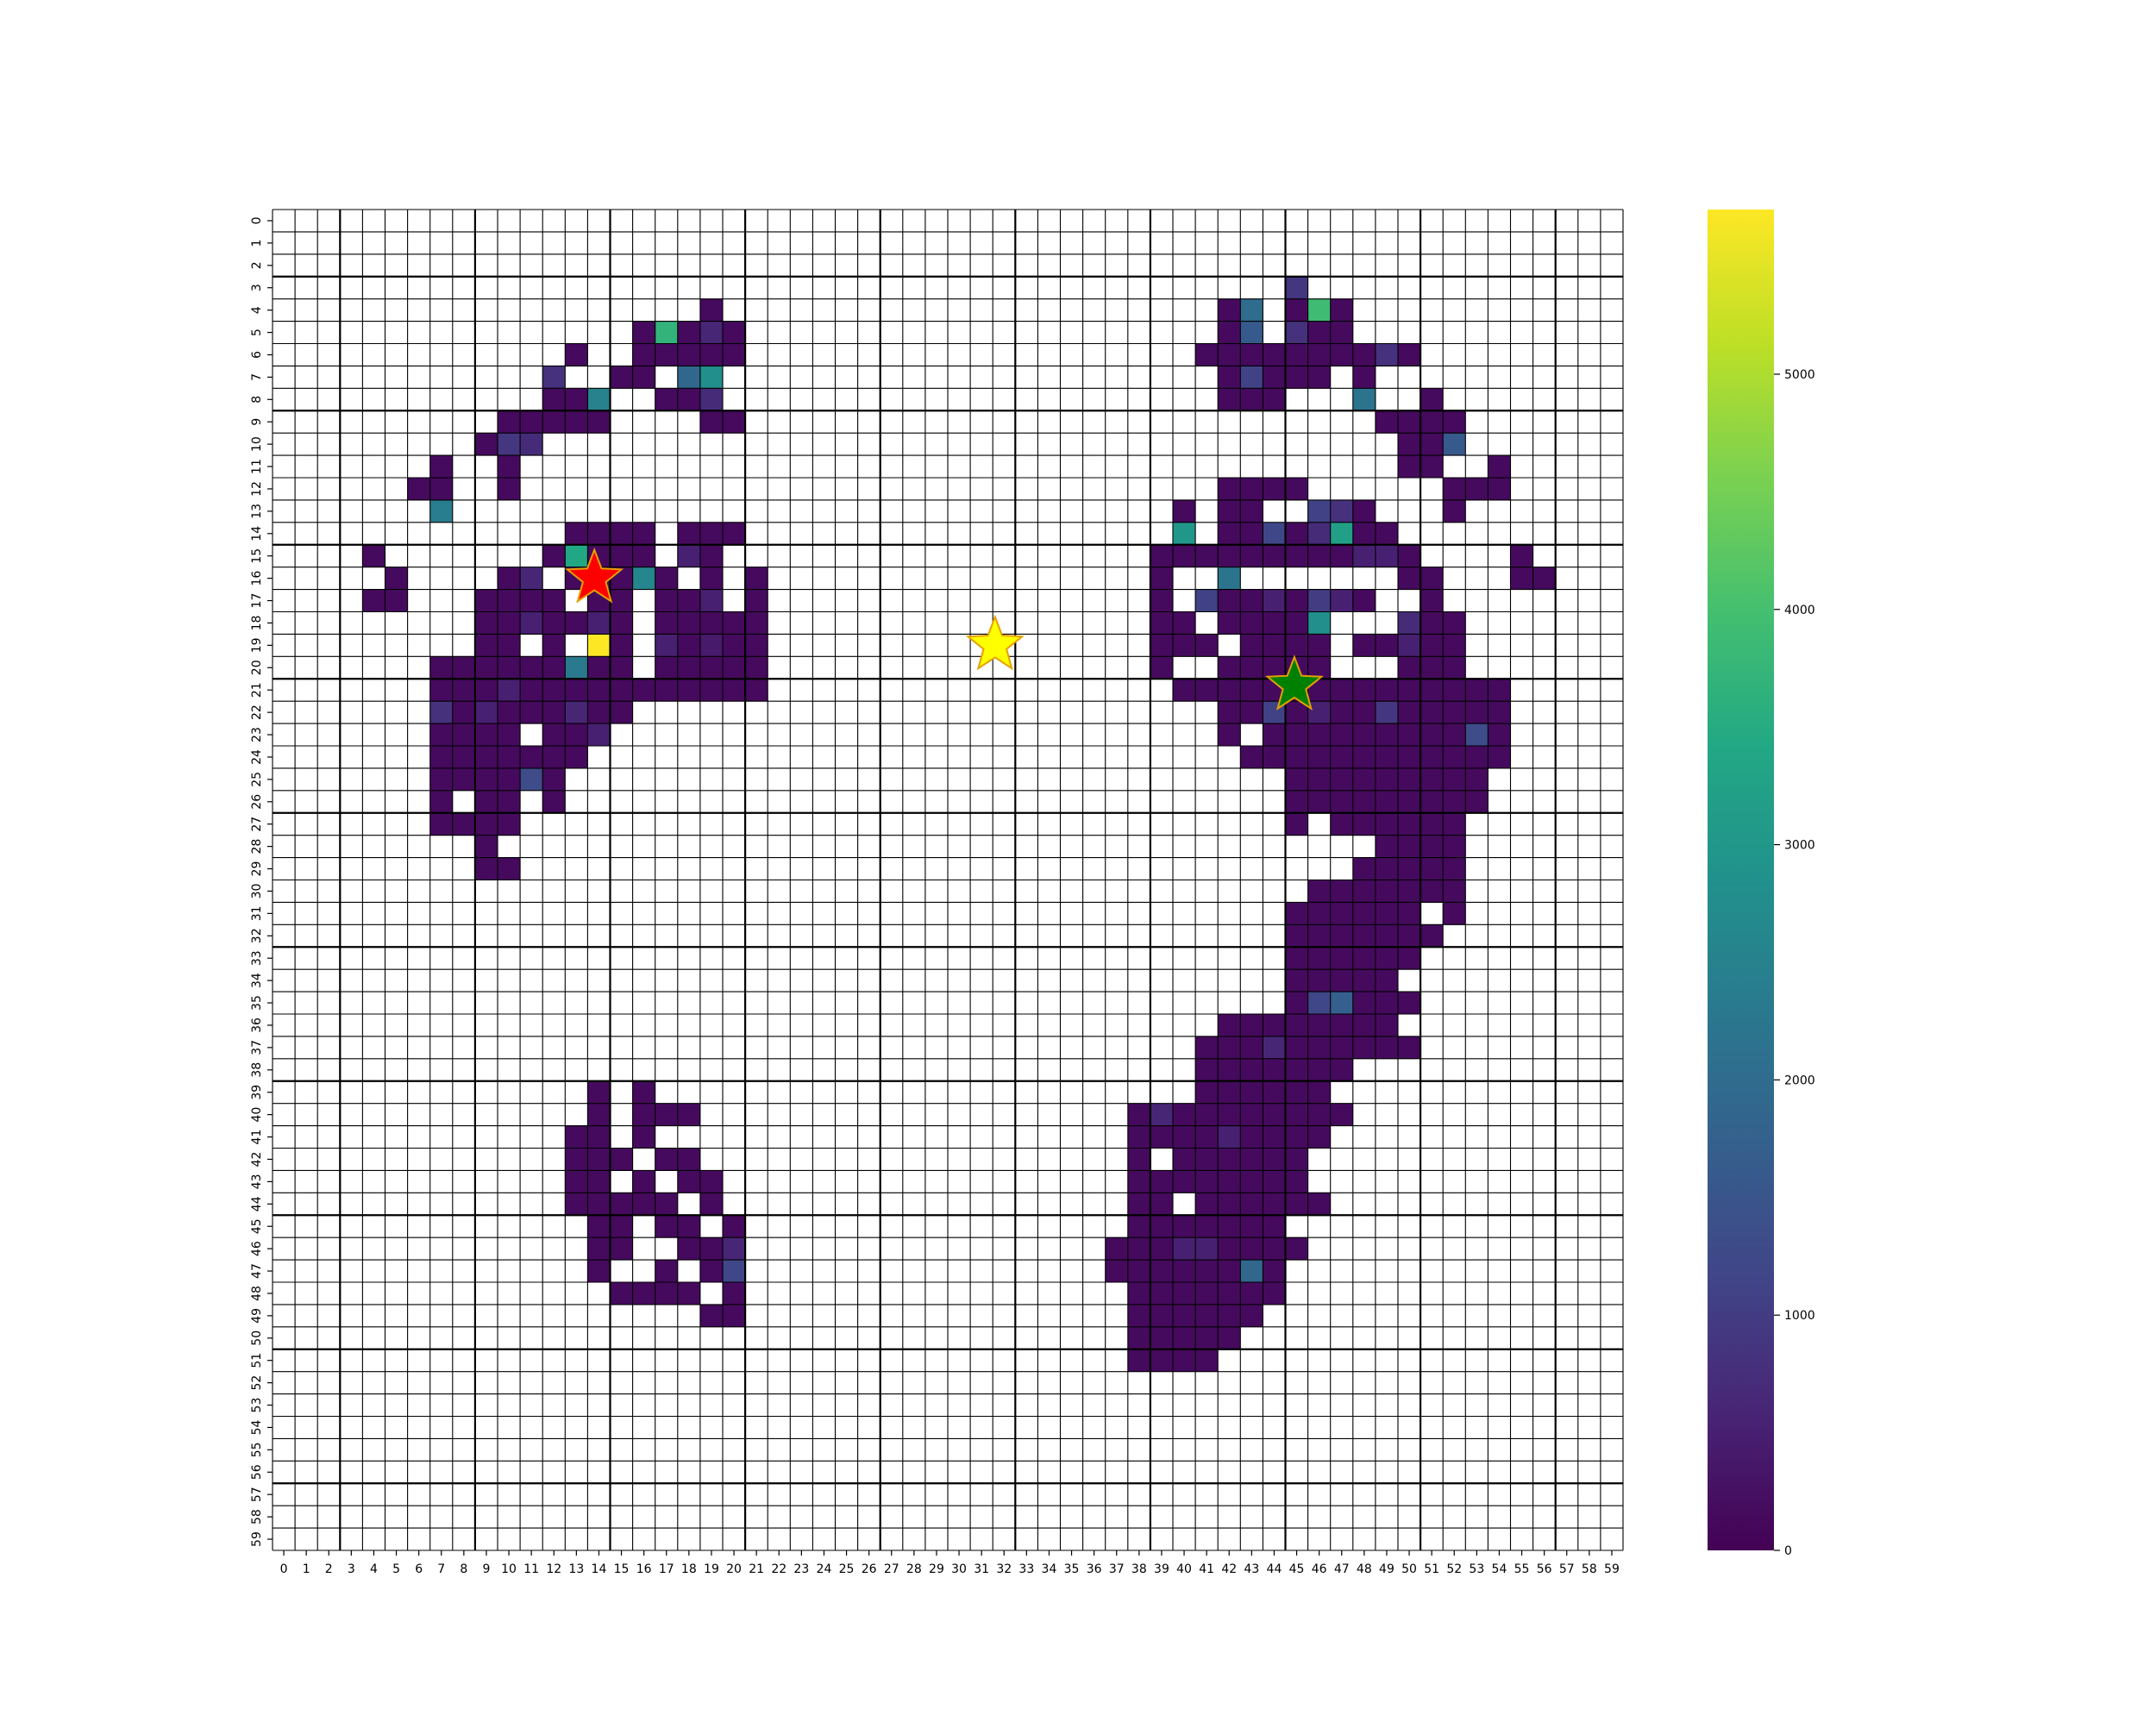  Describe the element at coordinates (734, 1569) in the screenshot. I see `x-tick-label: 20` at that location.